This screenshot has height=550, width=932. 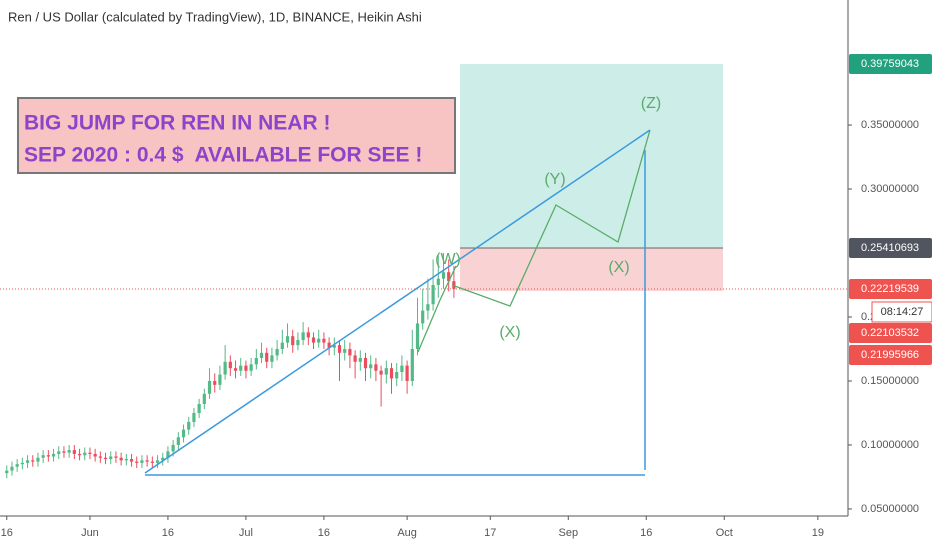 What do you see at coordinates (724, 533) in the screenshot?
I see `x-tick-label: Oct` at bounding box center [724, 533].